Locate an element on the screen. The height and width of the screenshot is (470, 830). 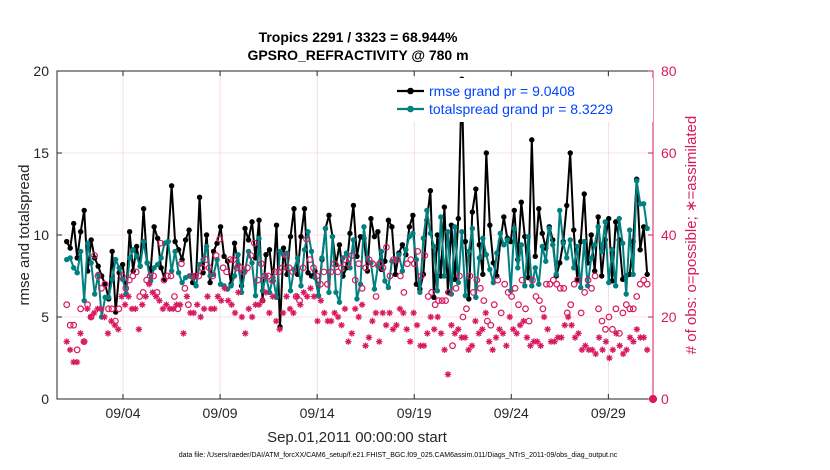
y-tick-label-right: 20 is located at coordinates (669, 317).